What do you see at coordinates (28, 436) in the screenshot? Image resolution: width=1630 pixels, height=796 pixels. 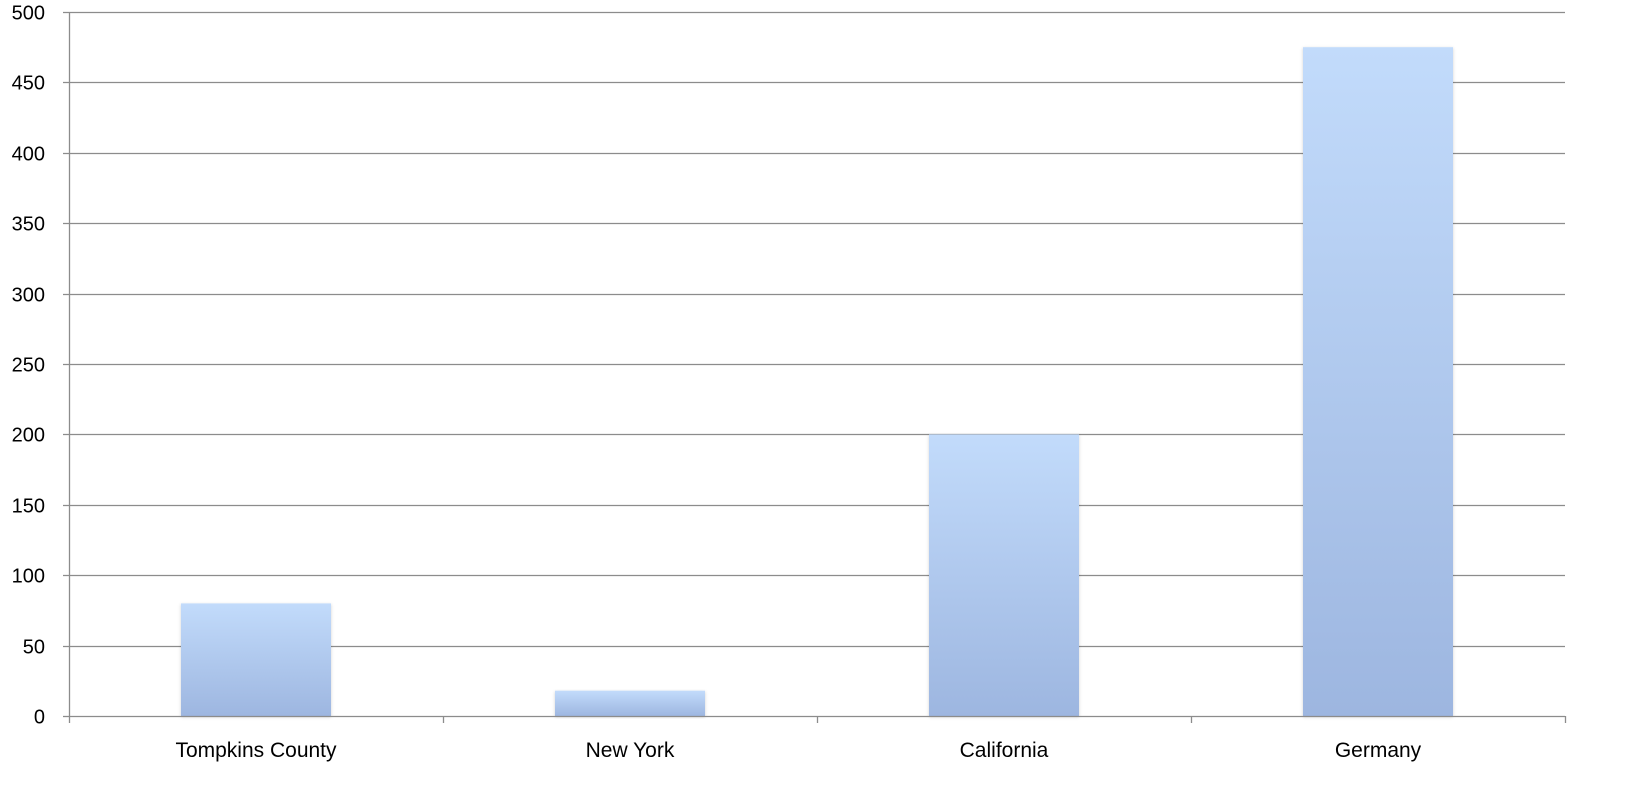 I see `y-tick-label: 200` at bounding box center [28, 436].